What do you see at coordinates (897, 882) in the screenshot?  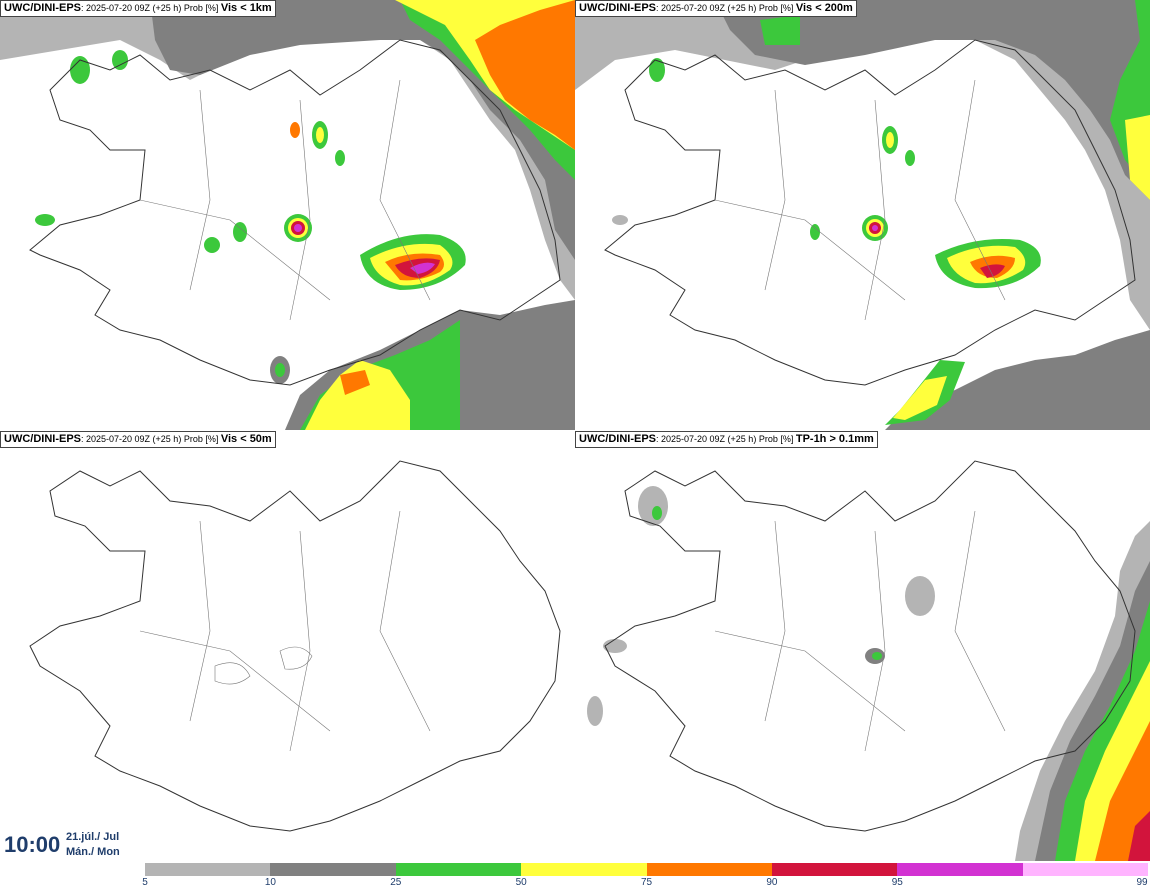 I see `colorbar-tick-label: 95` at bounding box center [897, 882].